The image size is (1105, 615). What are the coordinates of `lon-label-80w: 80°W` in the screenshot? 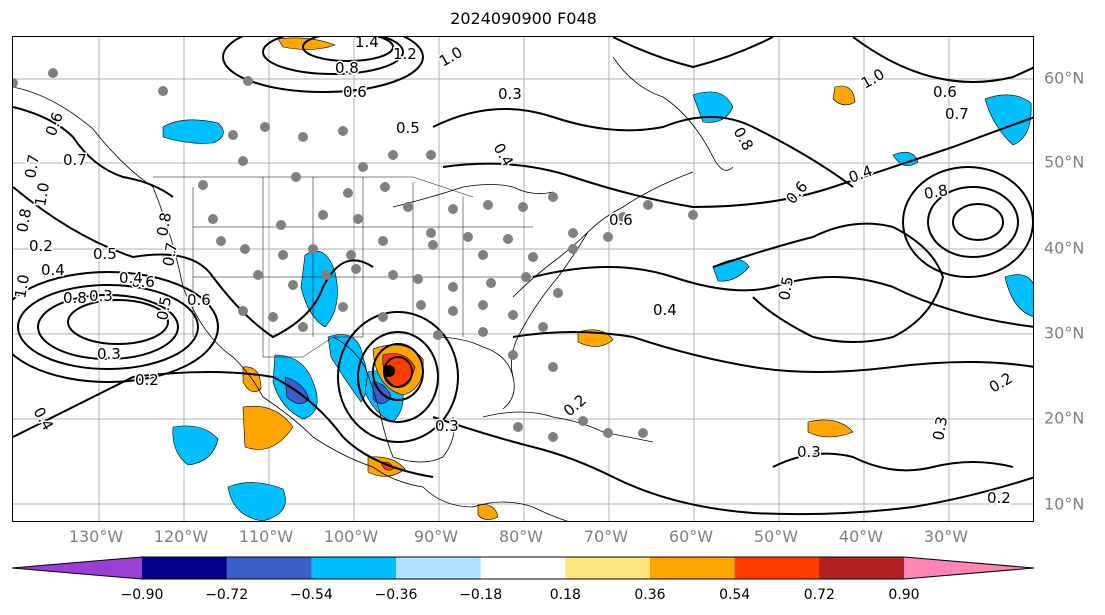 It's located at (521, 536).